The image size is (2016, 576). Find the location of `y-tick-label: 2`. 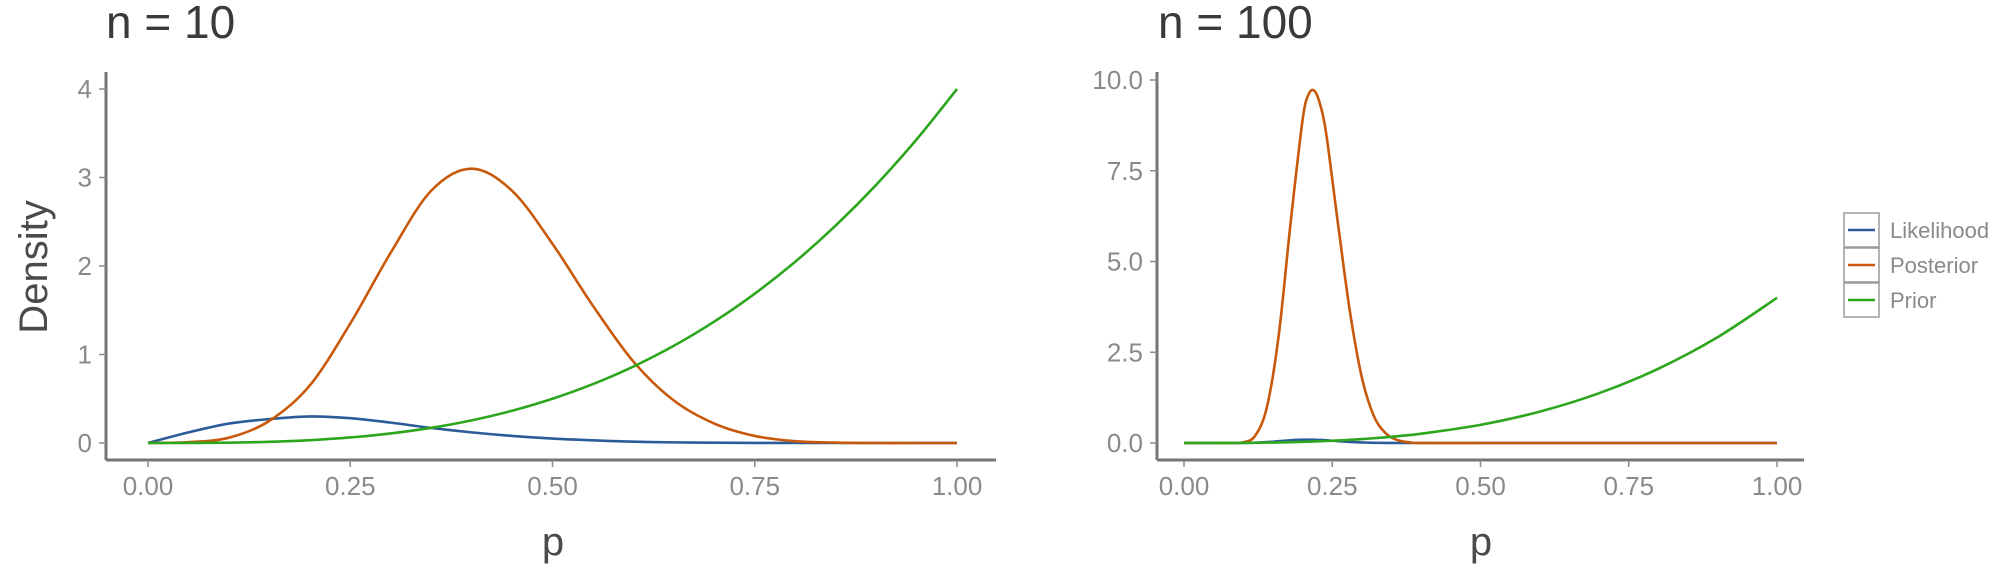

y-tick-label: 2 is located at coordinates (85, 266).